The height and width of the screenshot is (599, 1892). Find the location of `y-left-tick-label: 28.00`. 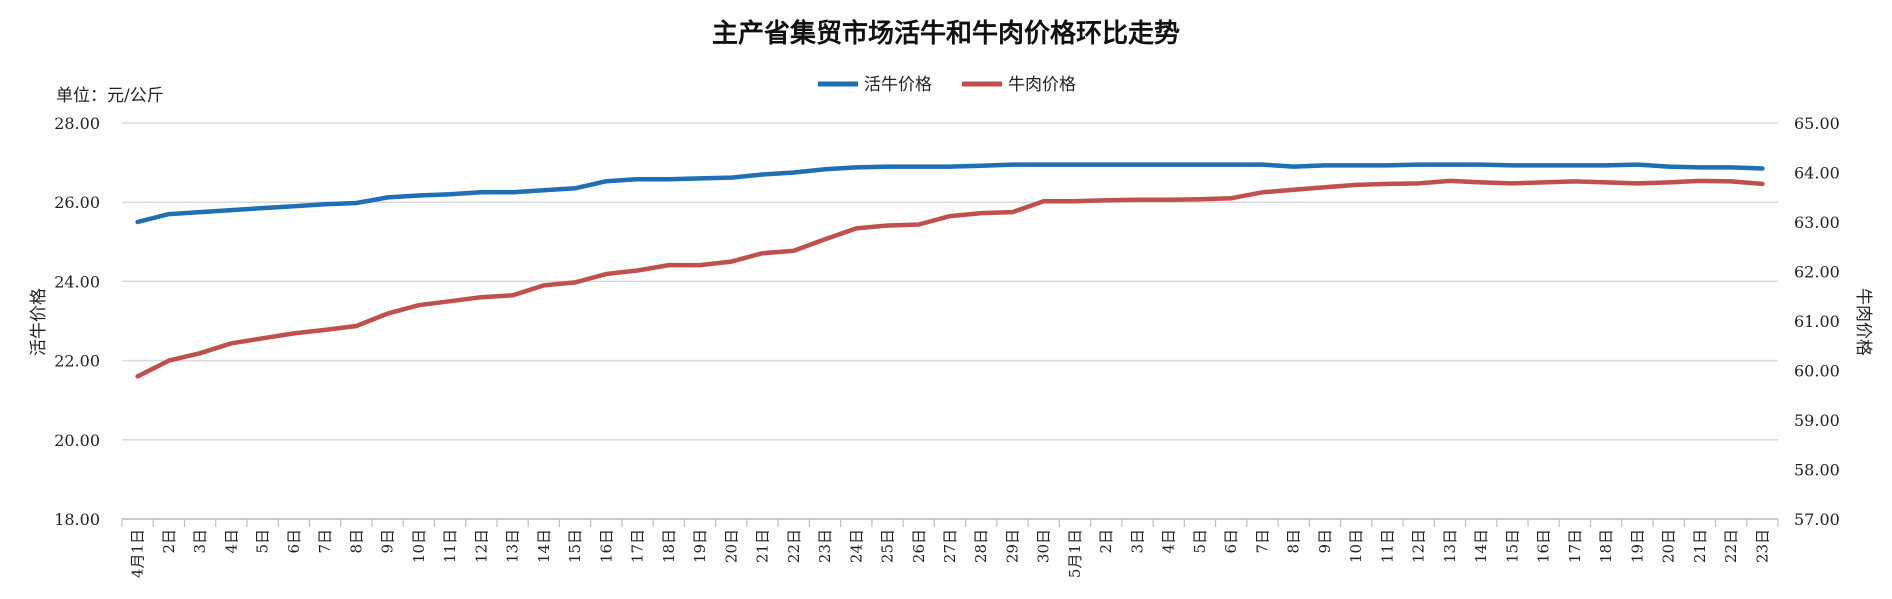

y-left-tick-label: 28.00 is located at coordinates (77, 123).